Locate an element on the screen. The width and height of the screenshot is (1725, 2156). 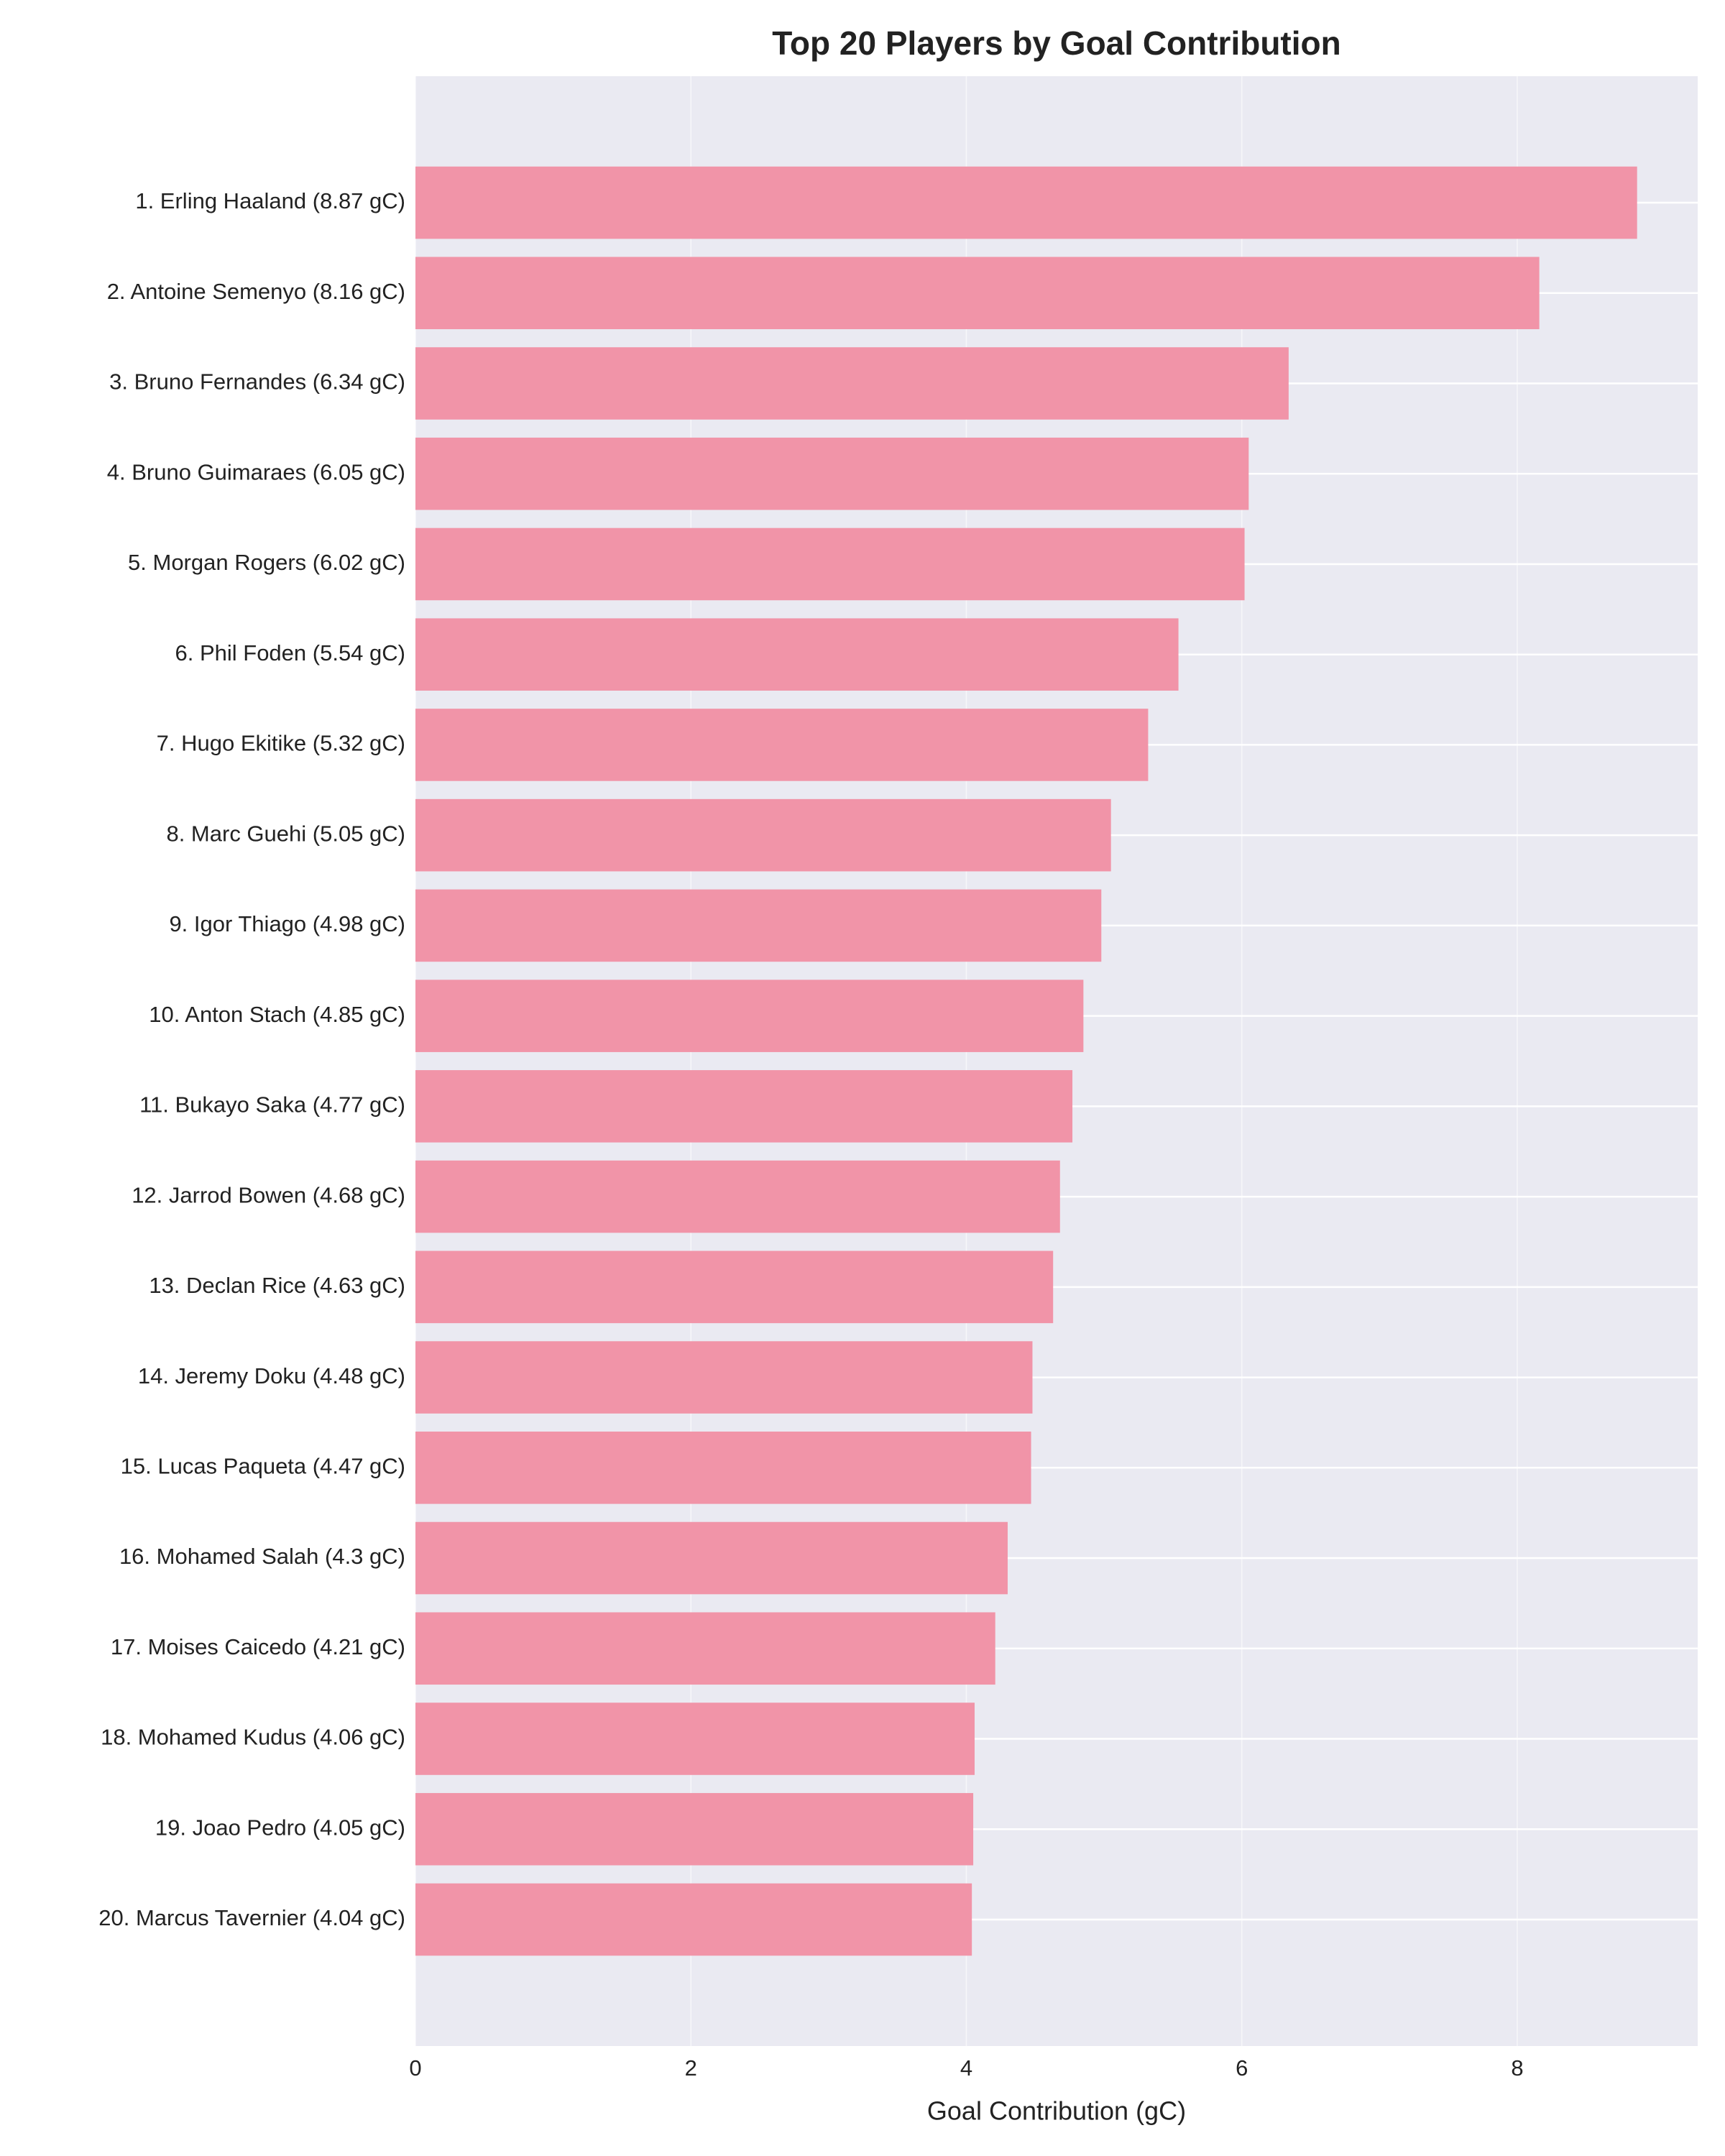
x-tick-label: 4 is located at coordinates (966, 2068).